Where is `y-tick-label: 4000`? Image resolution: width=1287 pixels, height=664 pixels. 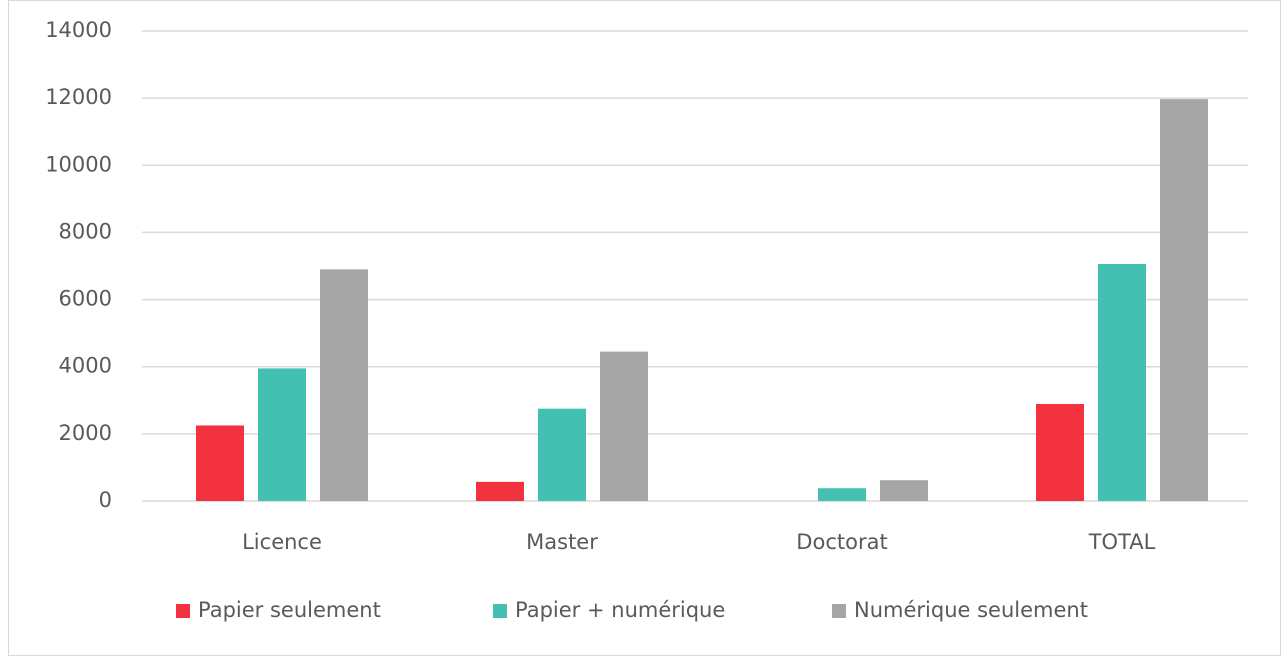 y-tick-label: 4000 is located at coordinates (85, 366).